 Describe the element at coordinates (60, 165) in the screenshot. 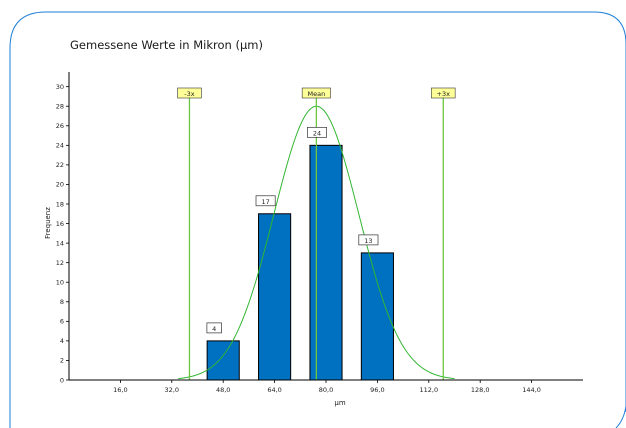

I see `y-tick-label: 22` at that location.